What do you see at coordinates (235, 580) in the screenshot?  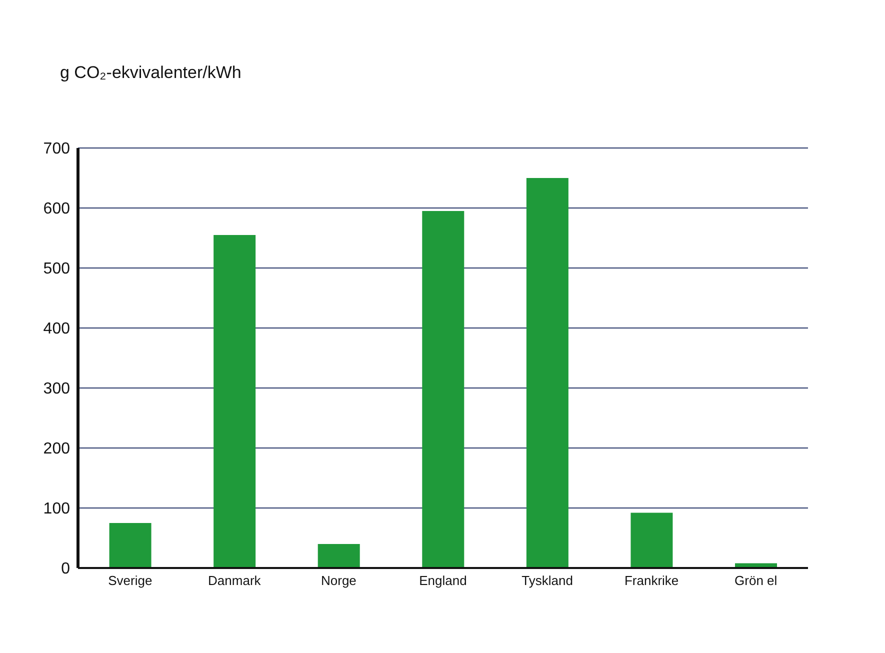 I see `x-tick-label: Danmark` at bounding box center [235, 580].